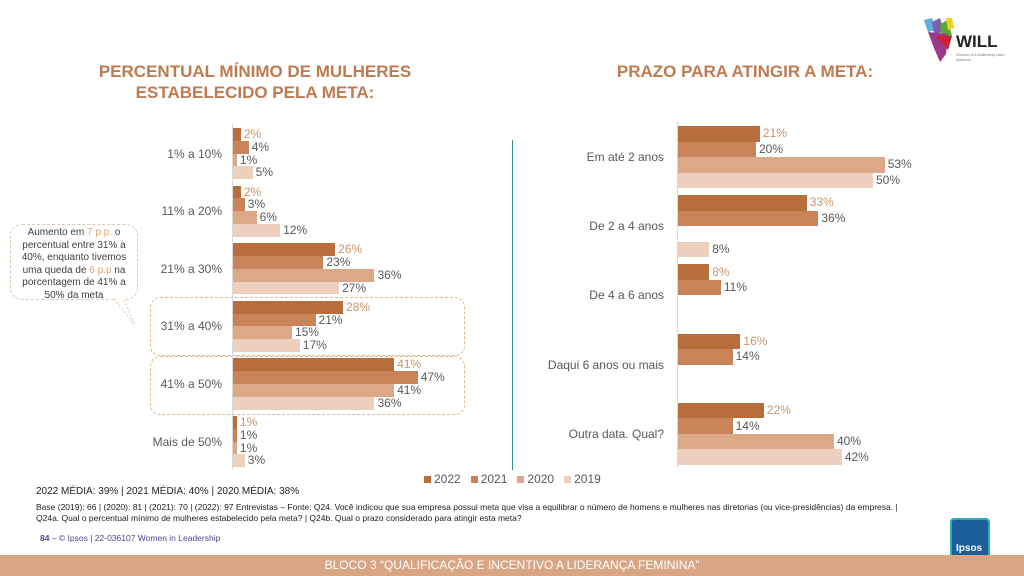  What do you see at coordinates (616, 433) in the screenshot?
I see `category-label: Outra data. Qual?` at bounding box center [616, 433].